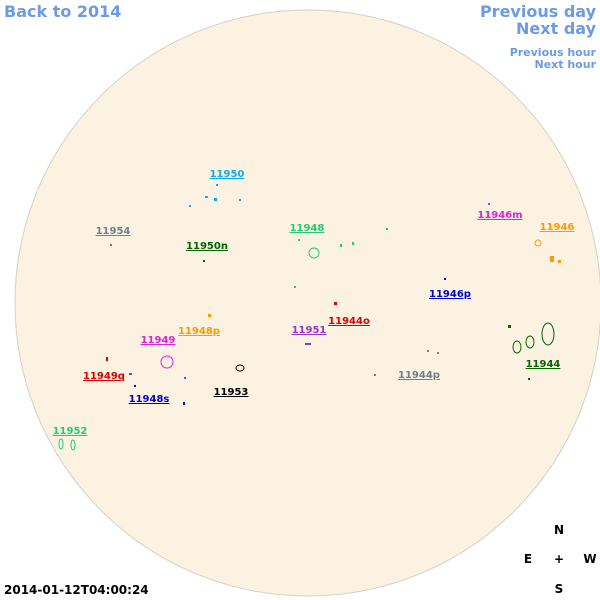 This screenshot has height=600, width=600. Describe the element at coordinates (149, 399) in the screenshot. I see `region-label: 11948s` at that location.